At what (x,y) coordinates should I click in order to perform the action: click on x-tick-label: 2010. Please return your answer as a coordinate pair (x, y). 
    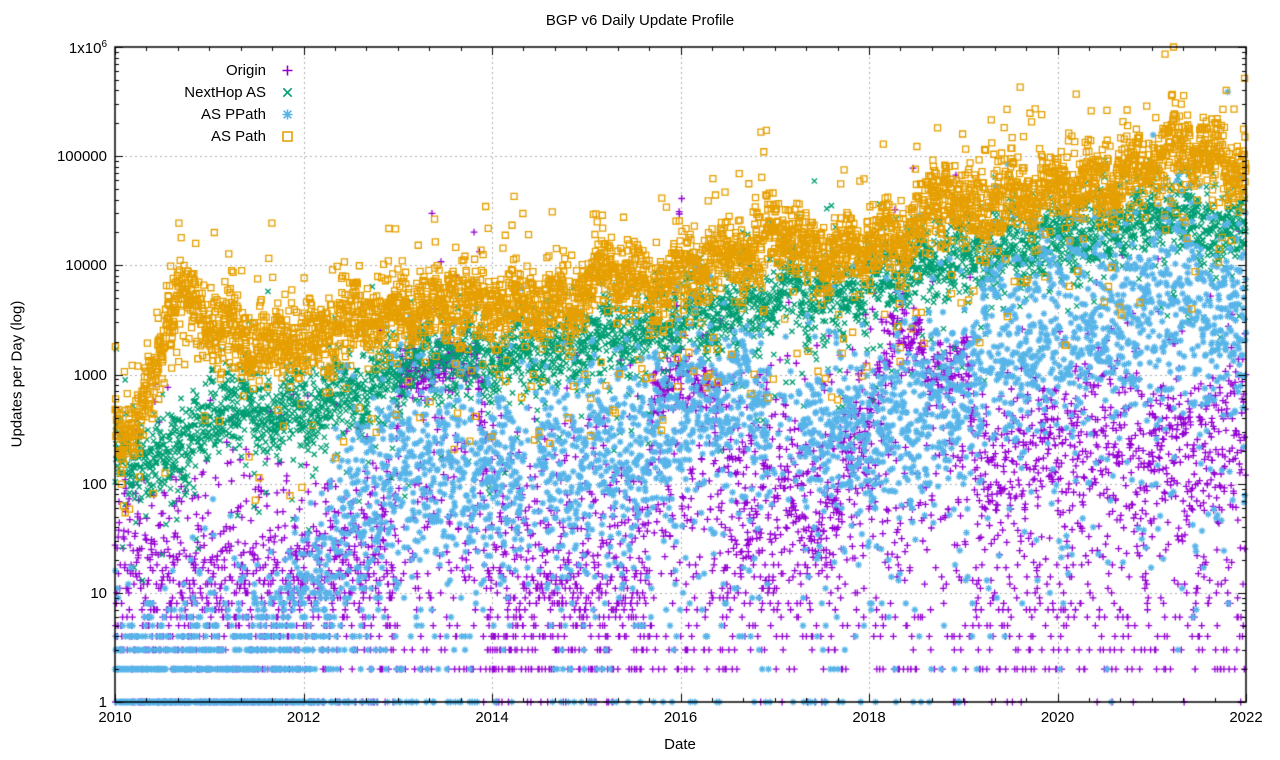
    Looking at the image, I should click on (115, 717).